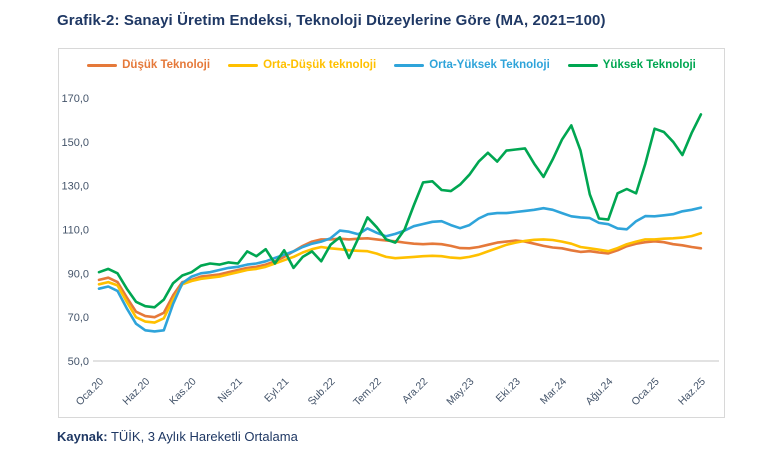  Describe the element at coordinates (78, 318) in the screenshot. I see `y-tick-label: 70,0` at that location.